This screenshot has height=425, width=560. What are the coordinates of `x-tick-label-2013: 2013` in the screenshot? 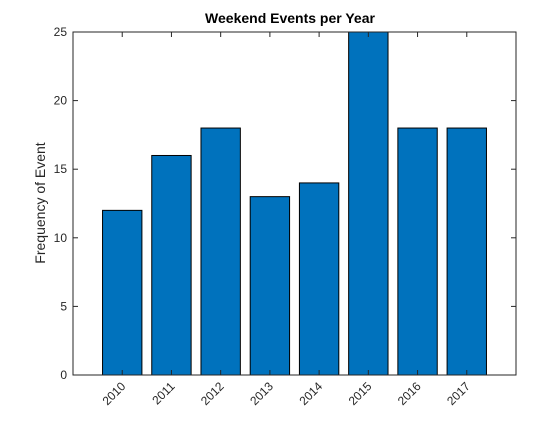 It's located at (261, 393).